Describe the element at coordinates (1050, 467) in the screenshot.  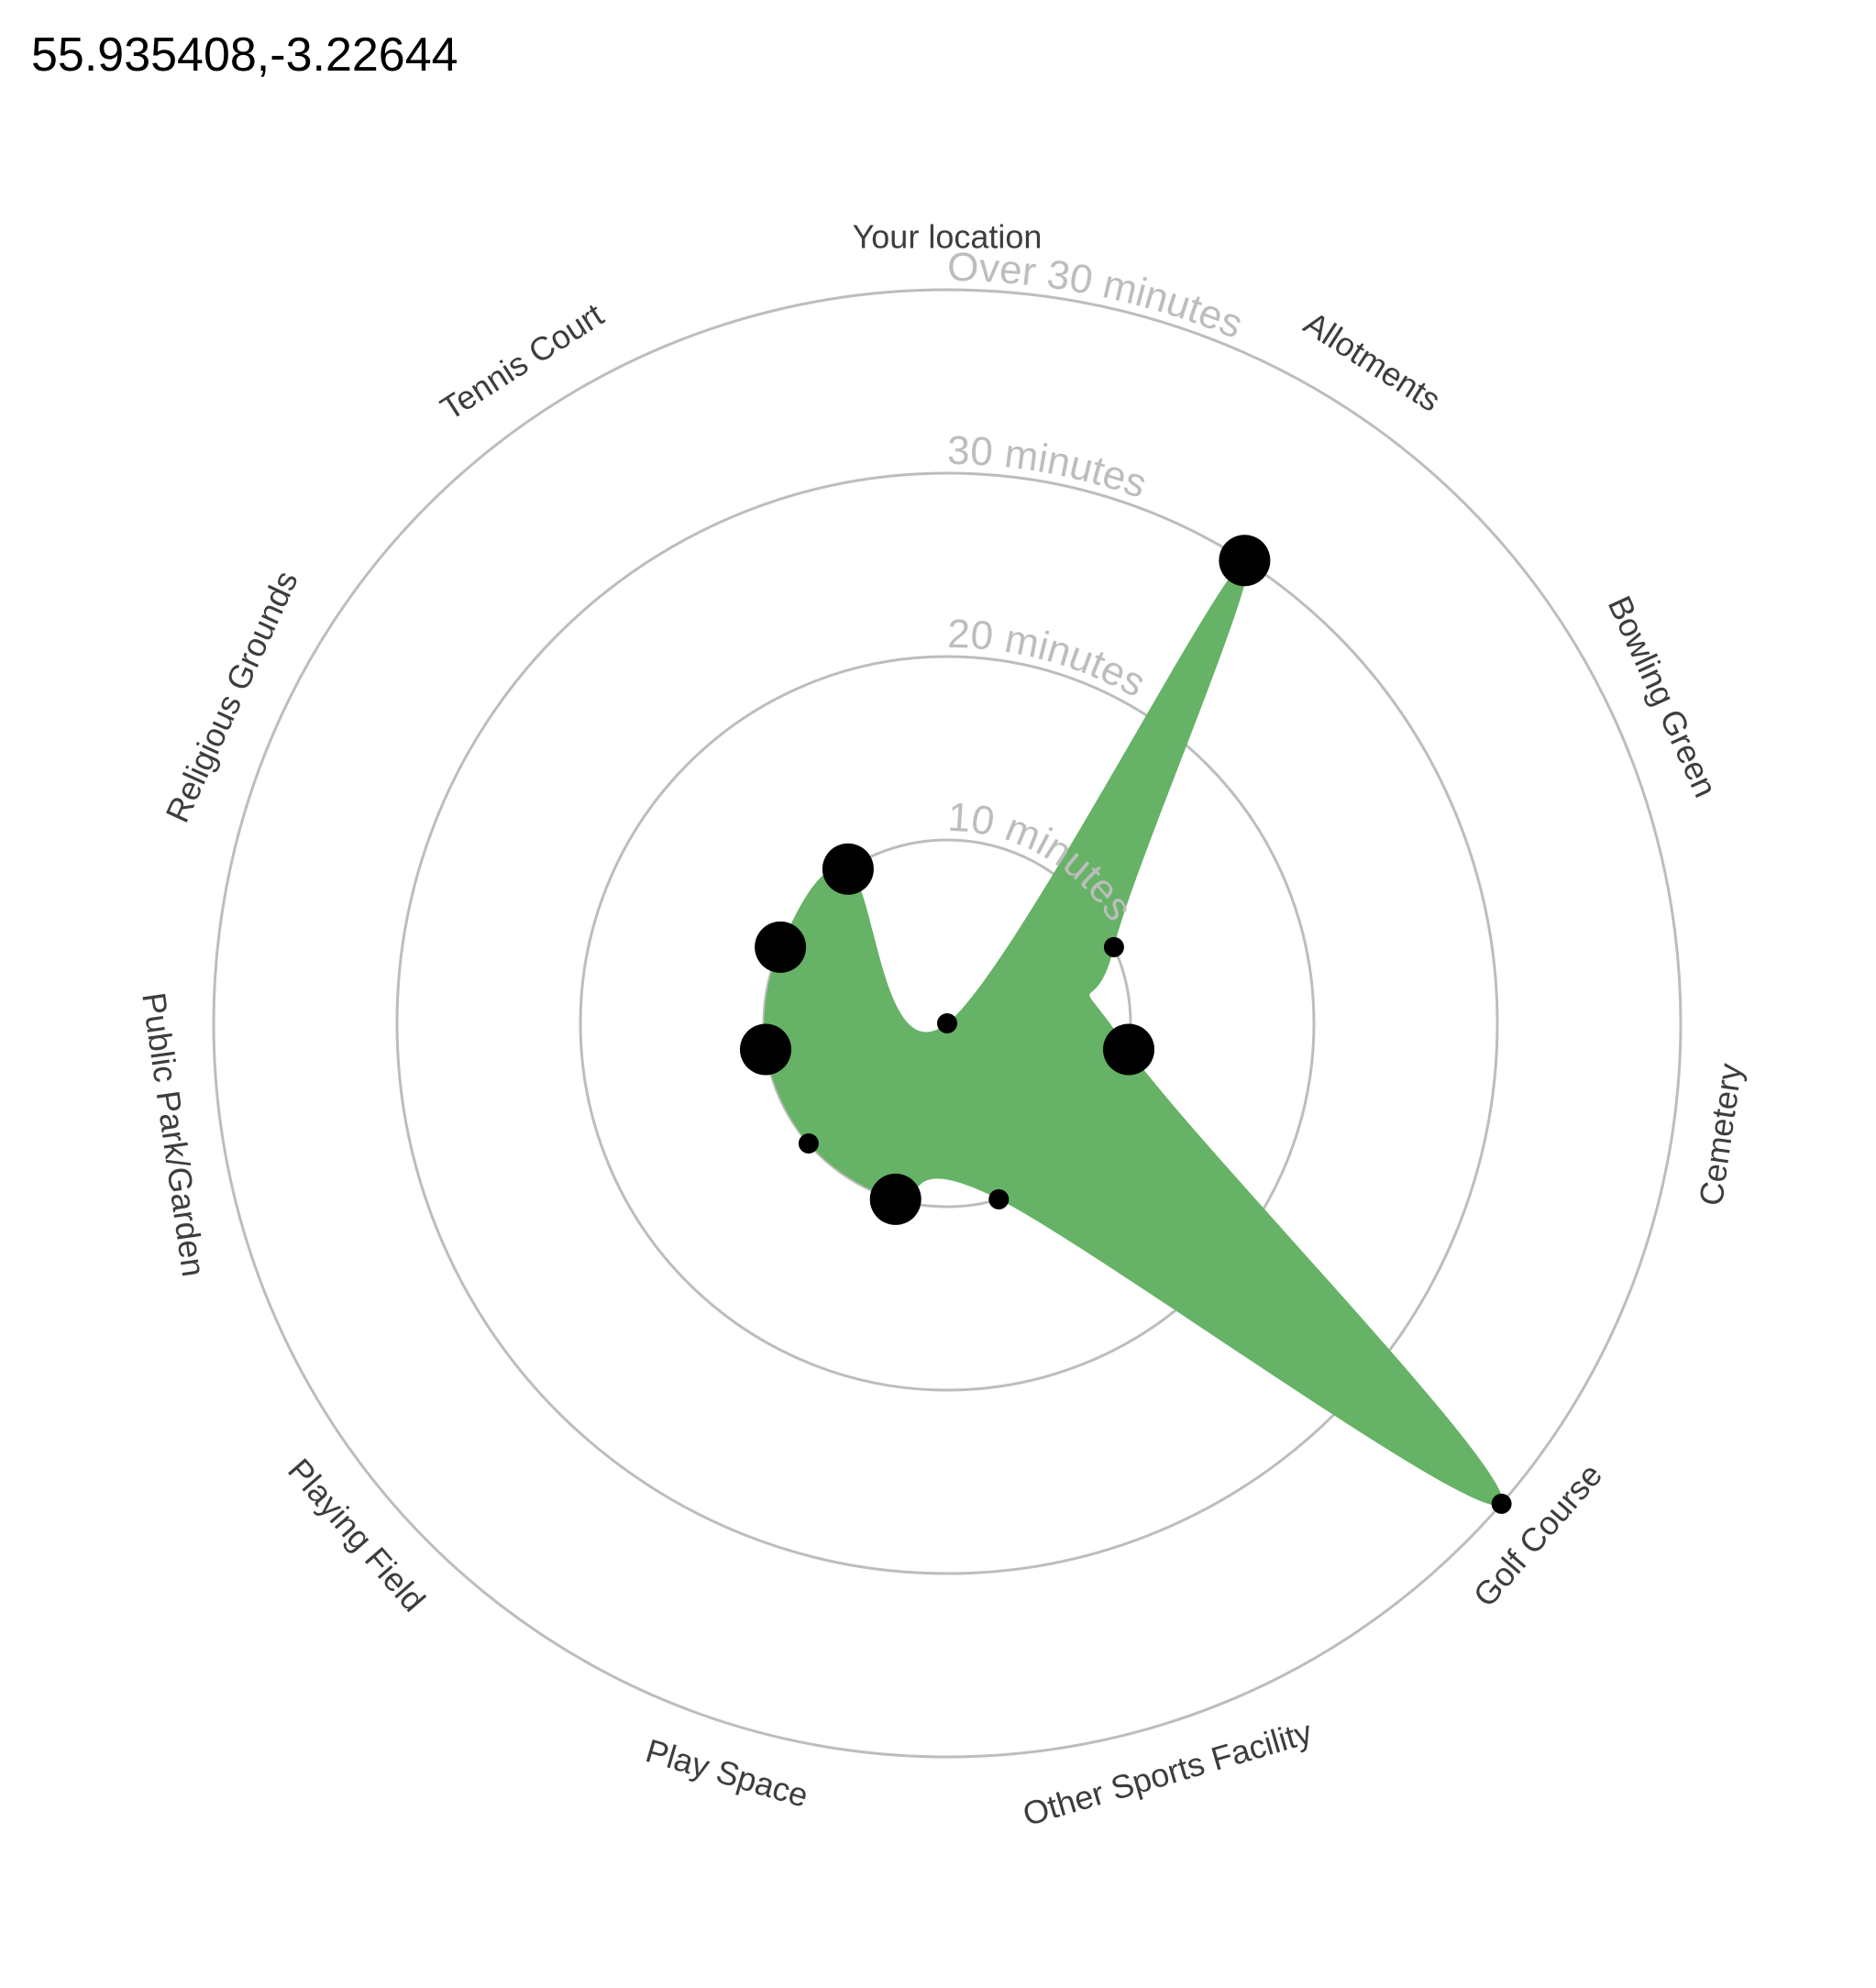
I see `ring-label-3: 30 minutes` at that location.